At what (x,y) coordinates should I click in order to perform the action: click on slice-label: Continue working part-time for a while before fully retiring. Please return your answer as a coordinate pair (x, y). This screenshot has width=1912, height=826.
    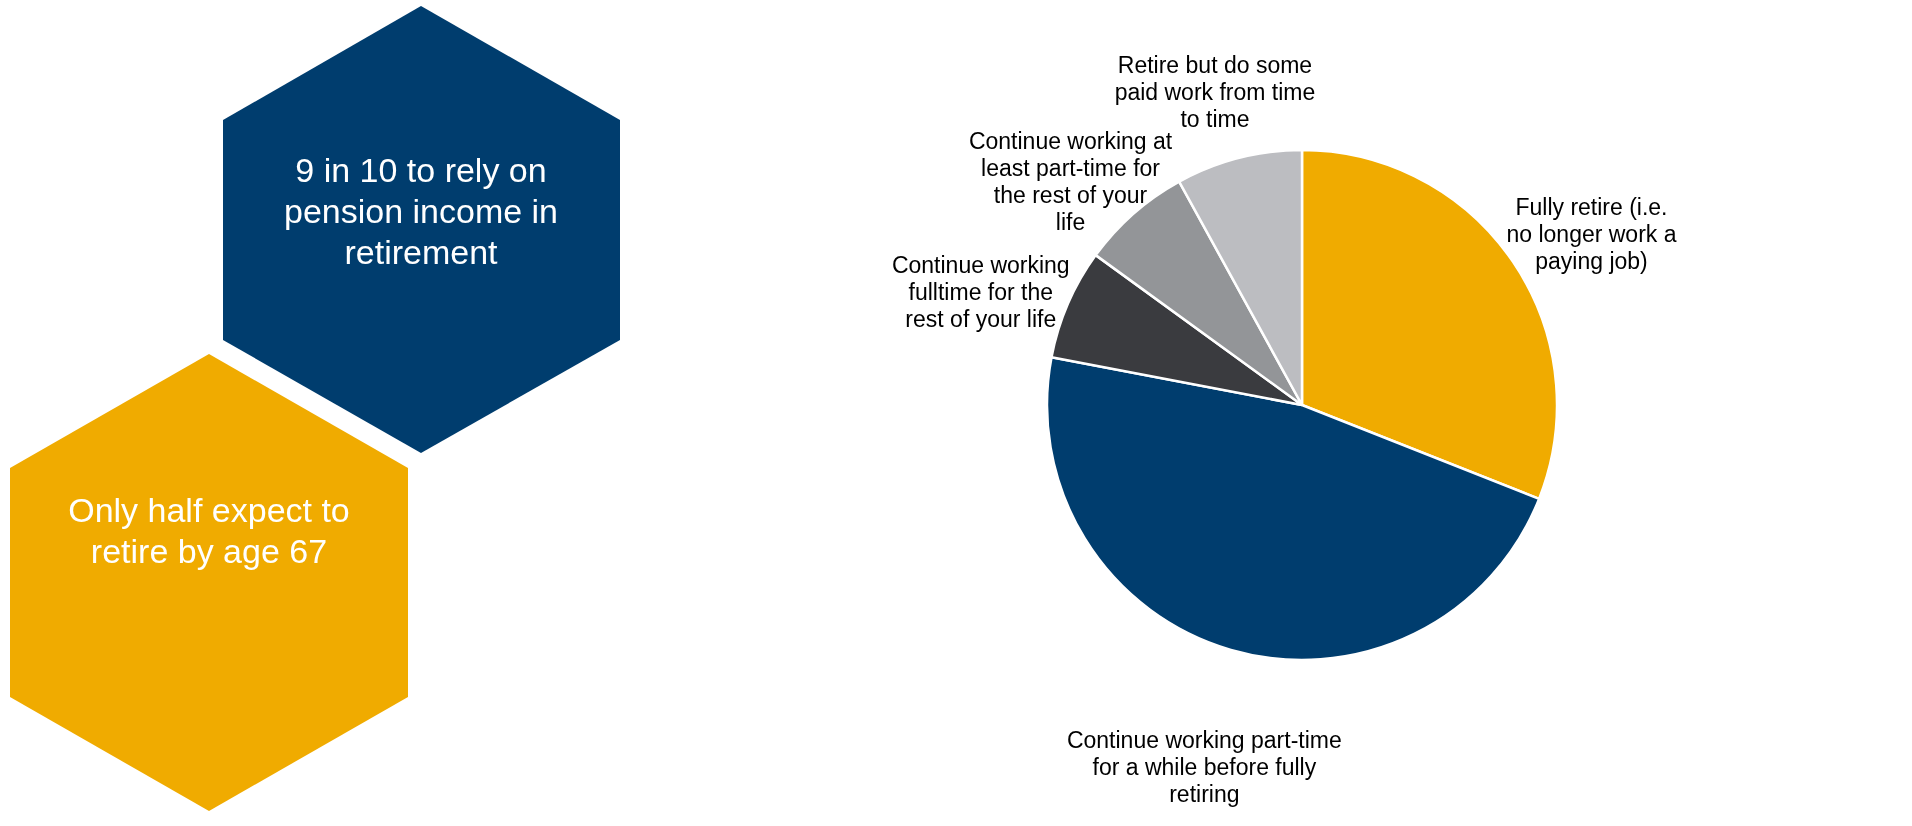
    Looking at the image, I should click on (1204, 767).